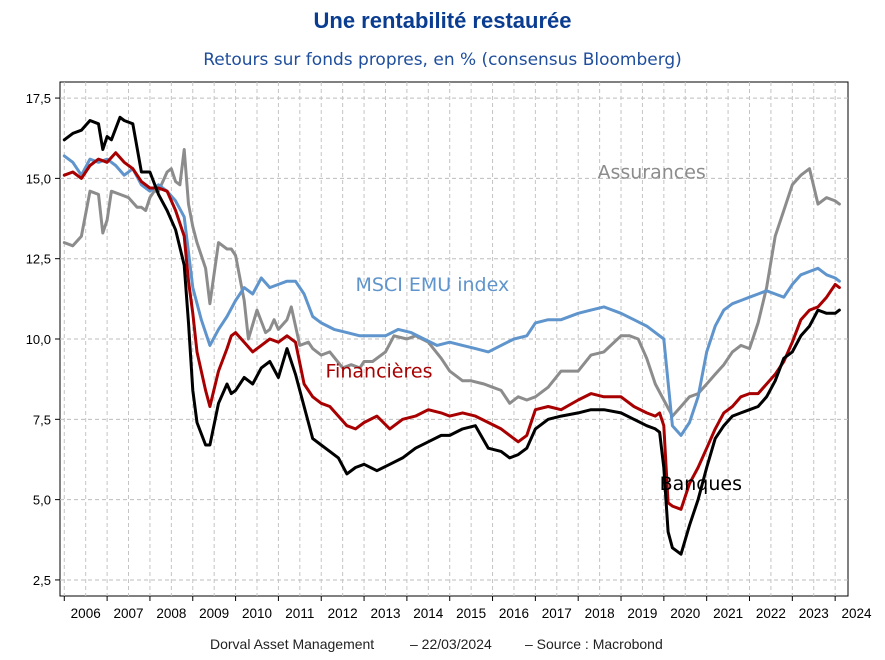 The image size is (885, 660). I want to click on x-tick-label: 2012, so click(343, 613).